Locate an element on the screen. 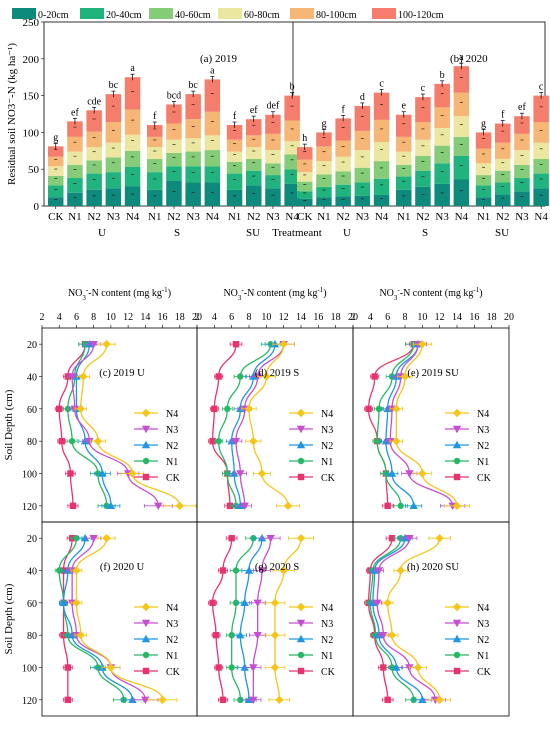 This screenshot has width=550, height=730. y-tick-label: 150 is located at coordinates (31, 97).